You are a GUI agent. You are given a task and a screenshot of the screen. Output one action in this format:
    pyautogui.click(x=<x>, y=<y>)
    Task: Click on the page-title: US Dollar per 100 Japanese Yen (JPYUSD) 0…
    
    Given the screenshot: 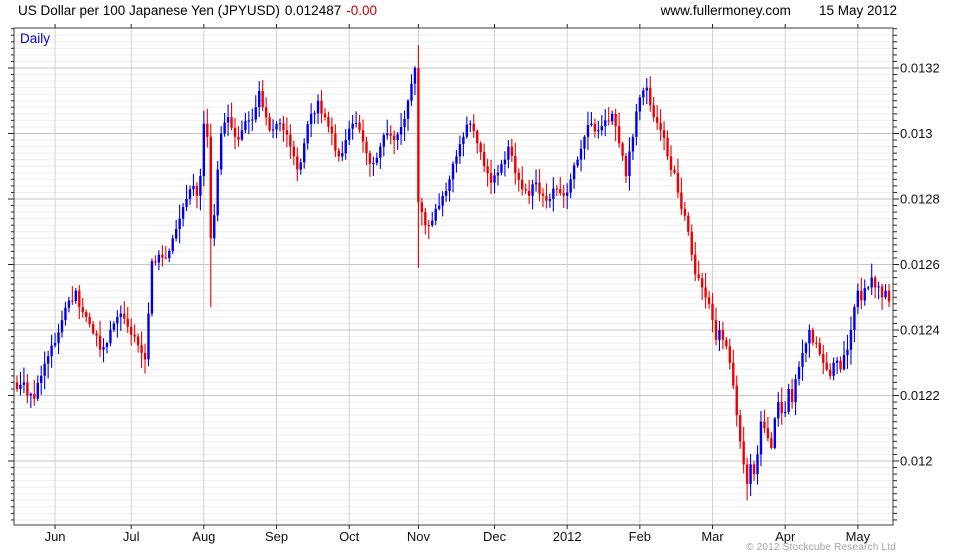 What is the action you would take?
    pyautogui.click(x=197, y=10)
    